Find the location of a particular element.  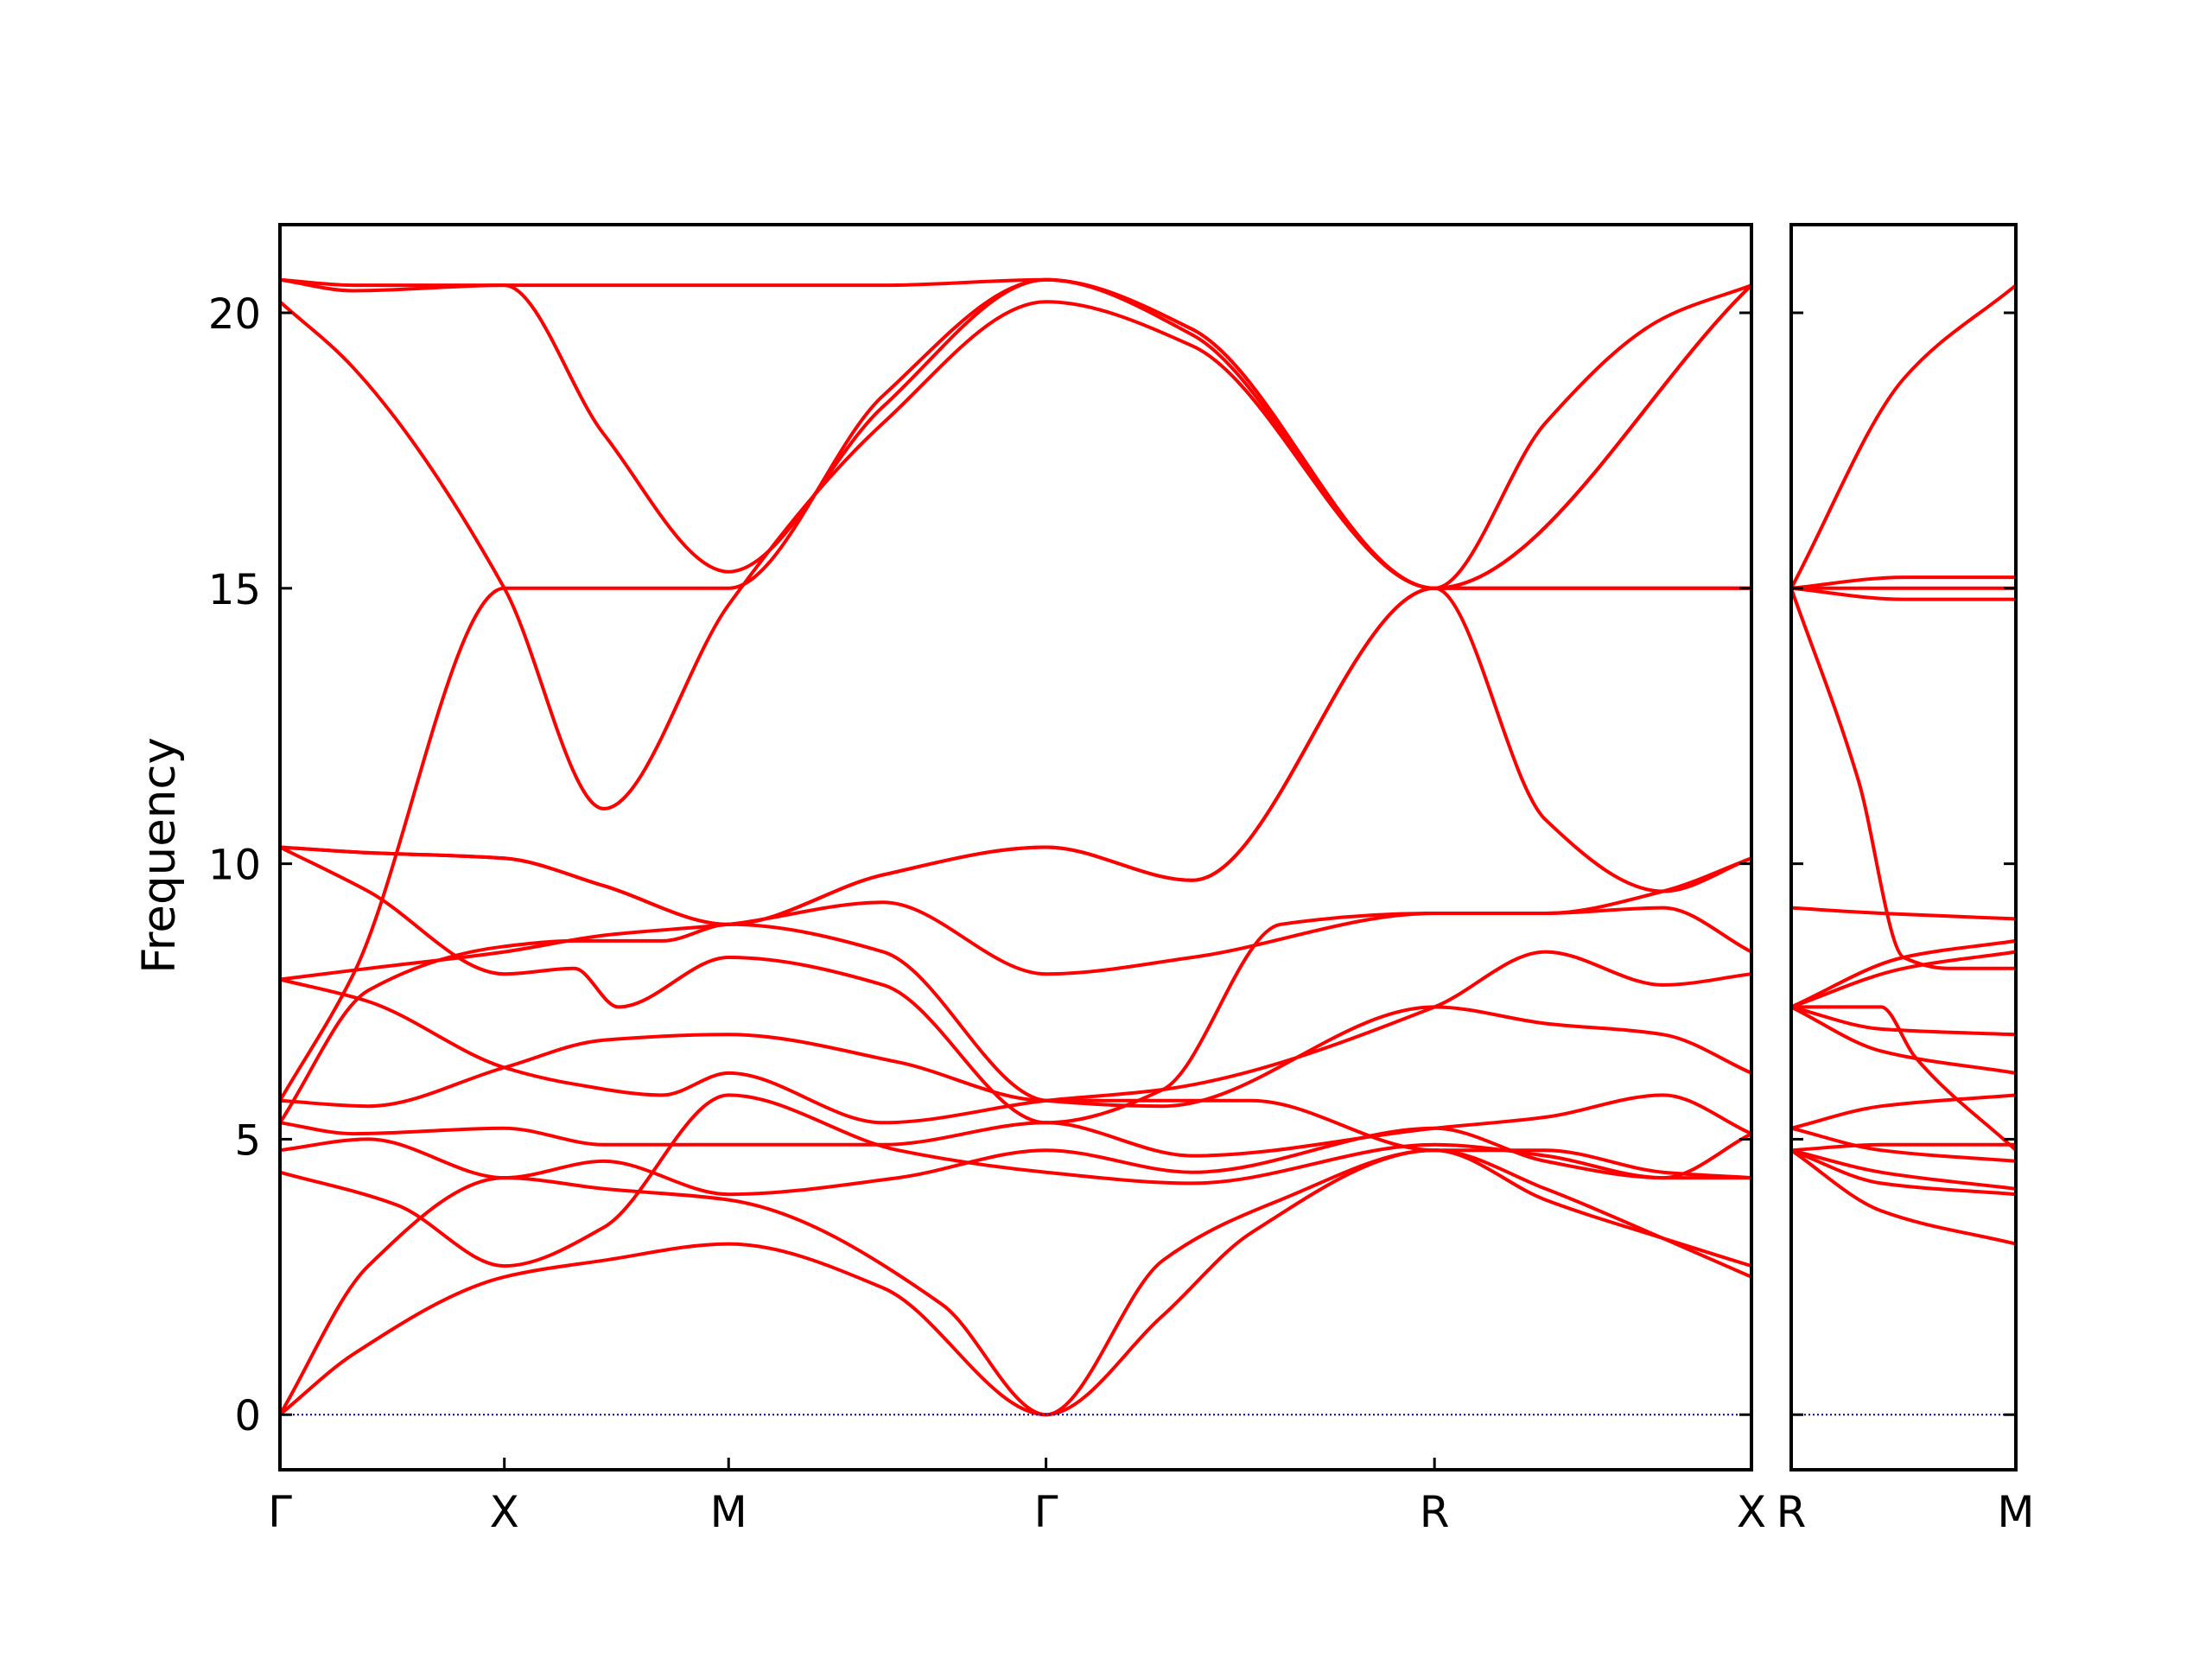

ytick-label-0: 0 is located at coordinates (247, 1416).